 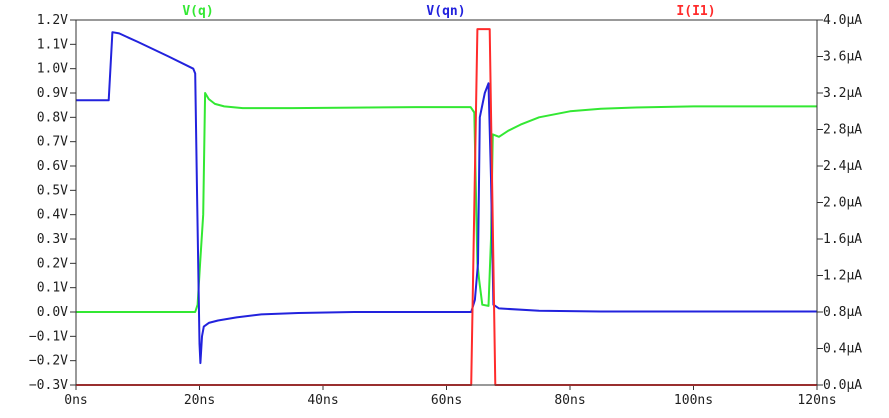 What do you see at coordinates (842, 276) in the screenshot?
I see `right-tick-label: 1.2µA` at bounding box center [842, 276].